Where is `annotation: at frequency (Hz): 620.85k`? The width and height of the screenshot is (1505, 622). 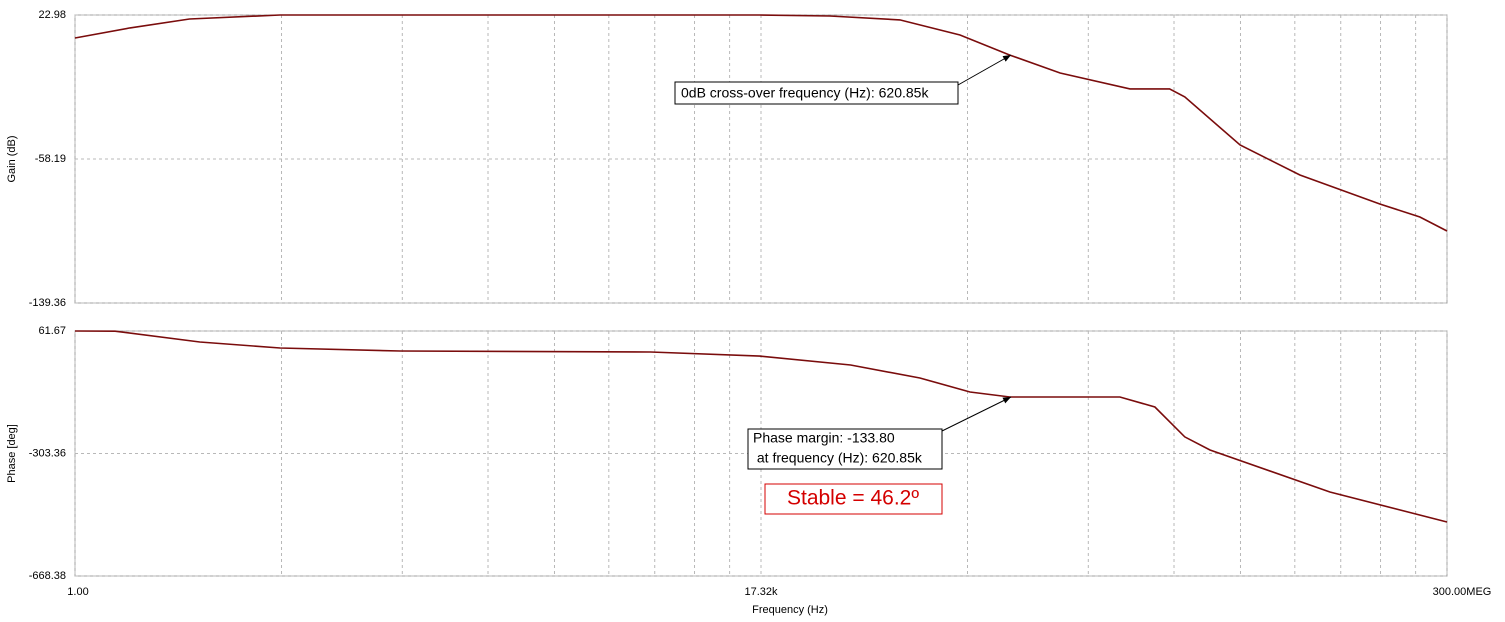
annotation: at frequency (Hz): 620.85k is located at coordinates (838, 458).